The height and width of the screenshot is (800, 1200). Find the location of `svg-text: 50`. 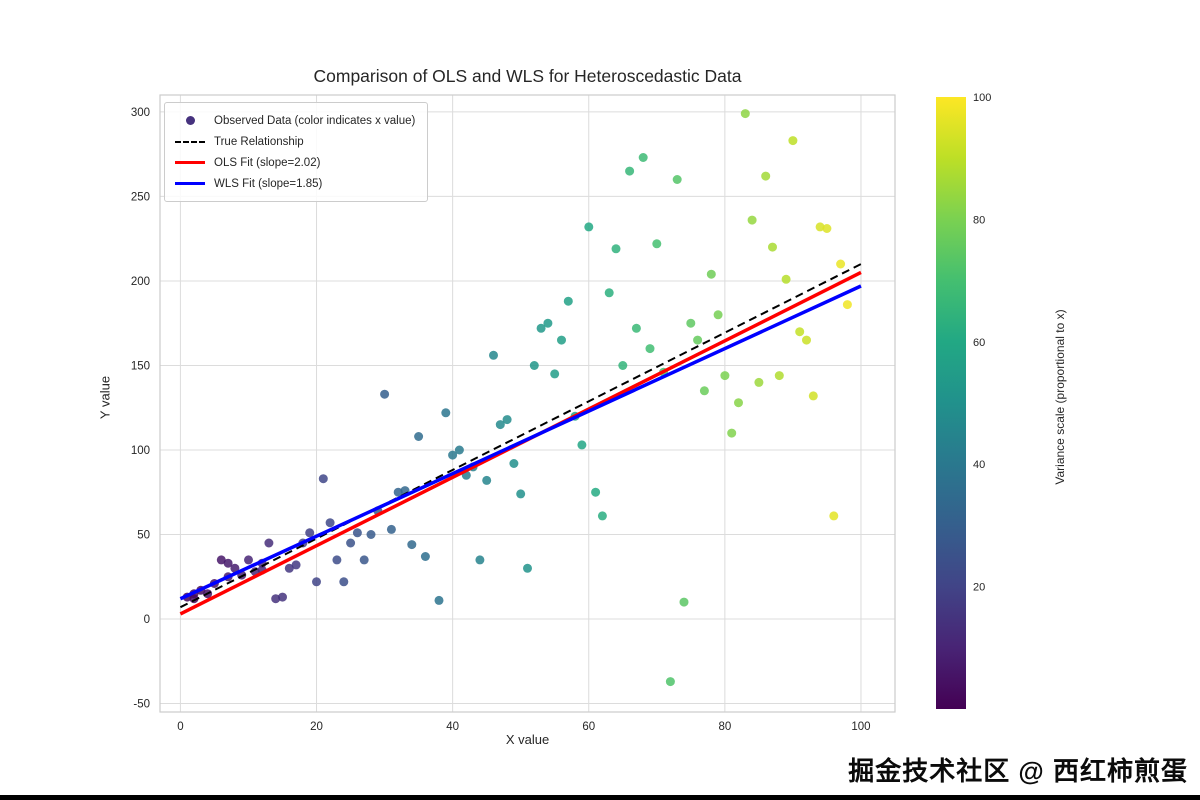

svg-text: 50 is located at coordinates (143, 536).